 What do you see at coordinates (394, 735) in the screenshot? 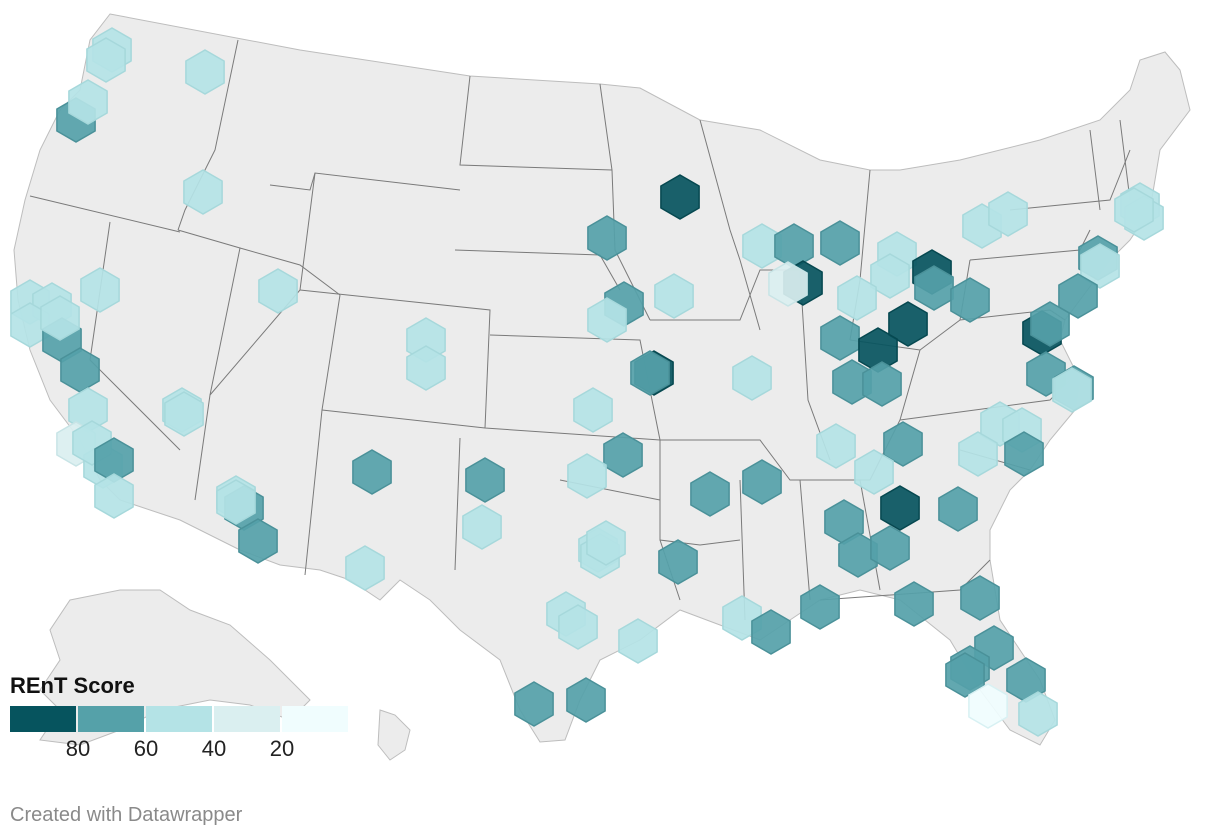
I see `hawaii-land` at bounding box center [394, 735].